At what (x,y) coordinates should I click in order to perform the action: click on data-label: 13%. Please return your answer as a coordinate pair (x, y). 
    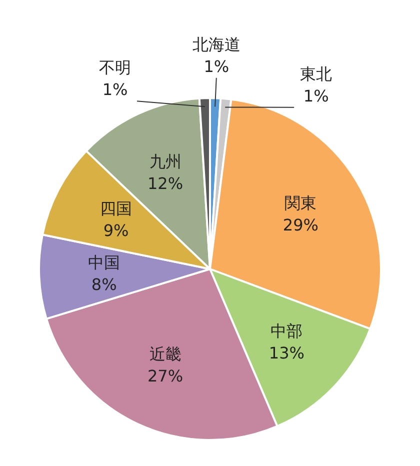
    Looking at the image, I should click on (286, 352).